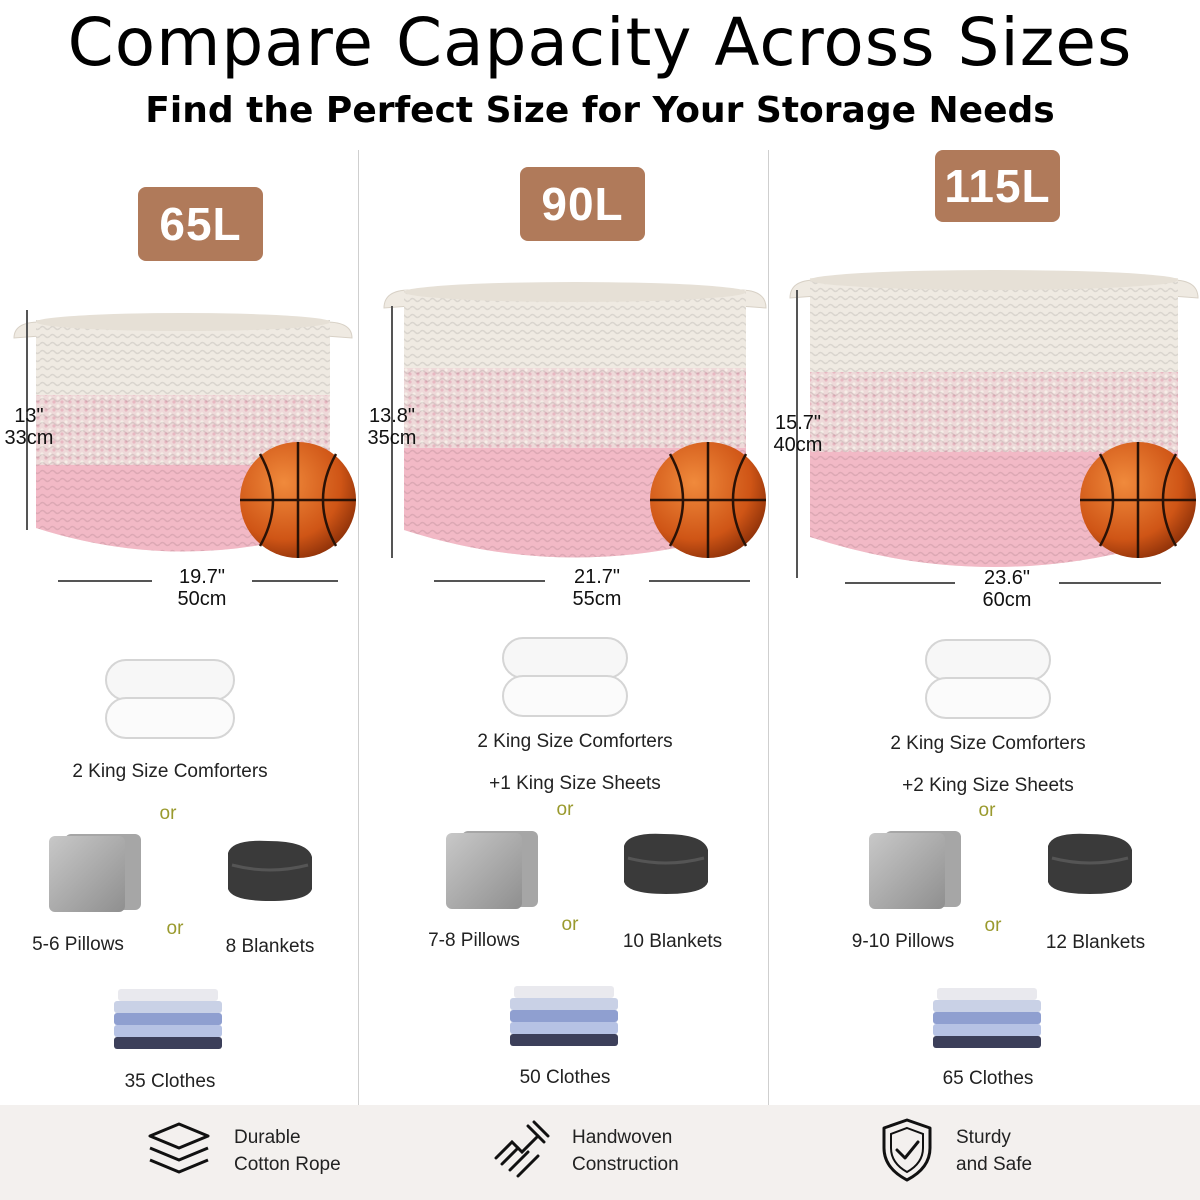 This screenshot has width=1200, height=1200. I want to click on capacity-badge-90l: 90L, so click(582, 204).